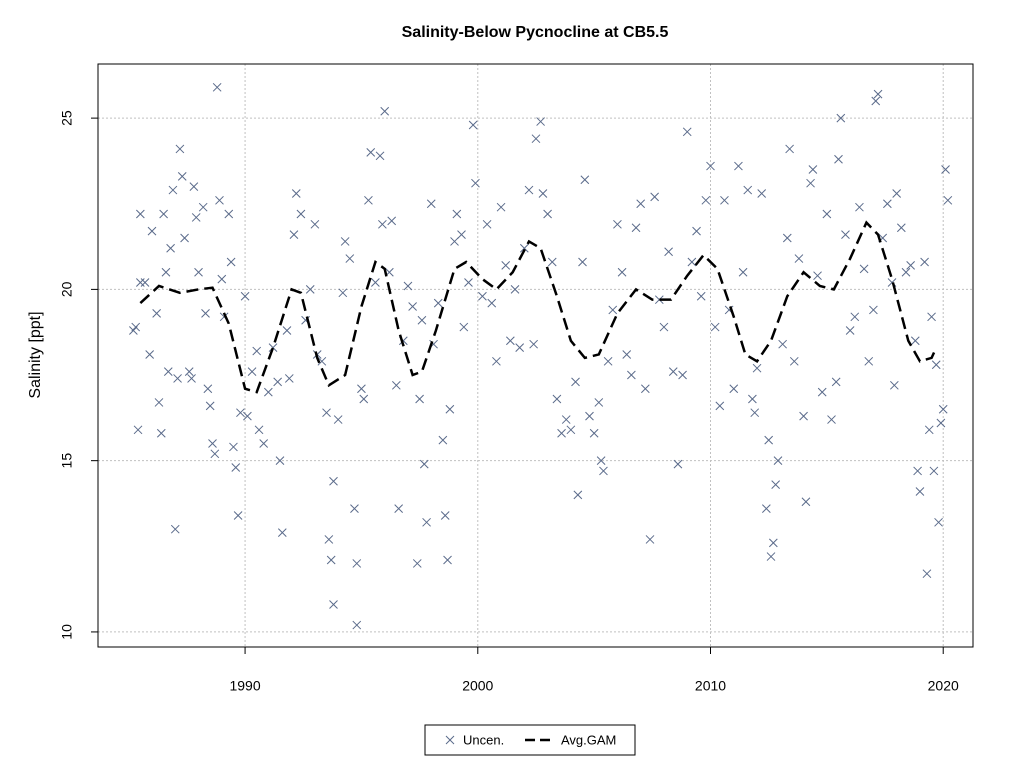  I want to click on y-tick-label: 20, so click(67, 289).